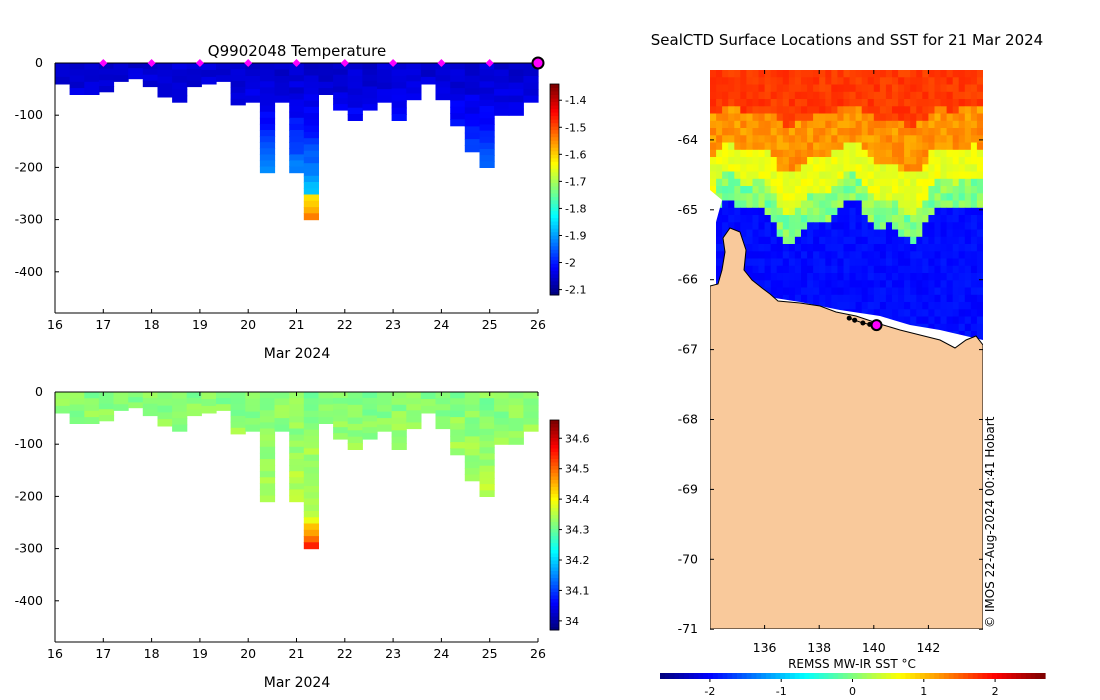 The height and width of the screenshot is (700, 1100). What do you see at coordinates (538, 324) in the screenshot?
I see `x-tick-label: 26` at bounding box center [538, 324].